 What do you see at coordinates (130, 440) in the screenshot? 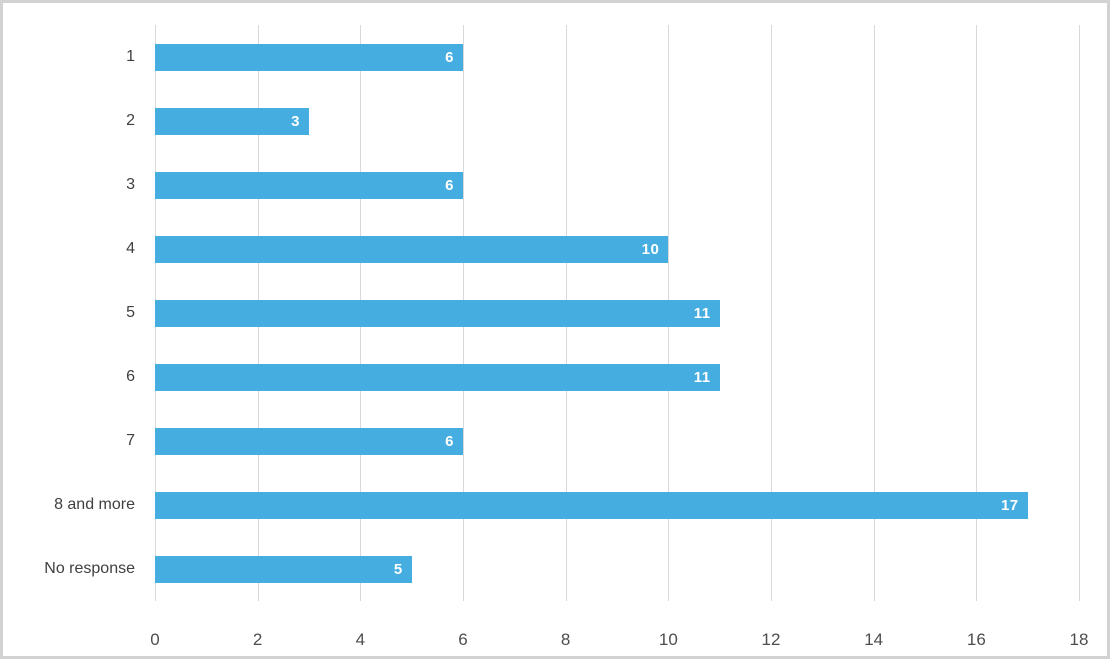
I see `category-label: 7` at bounding box center [130, 440].